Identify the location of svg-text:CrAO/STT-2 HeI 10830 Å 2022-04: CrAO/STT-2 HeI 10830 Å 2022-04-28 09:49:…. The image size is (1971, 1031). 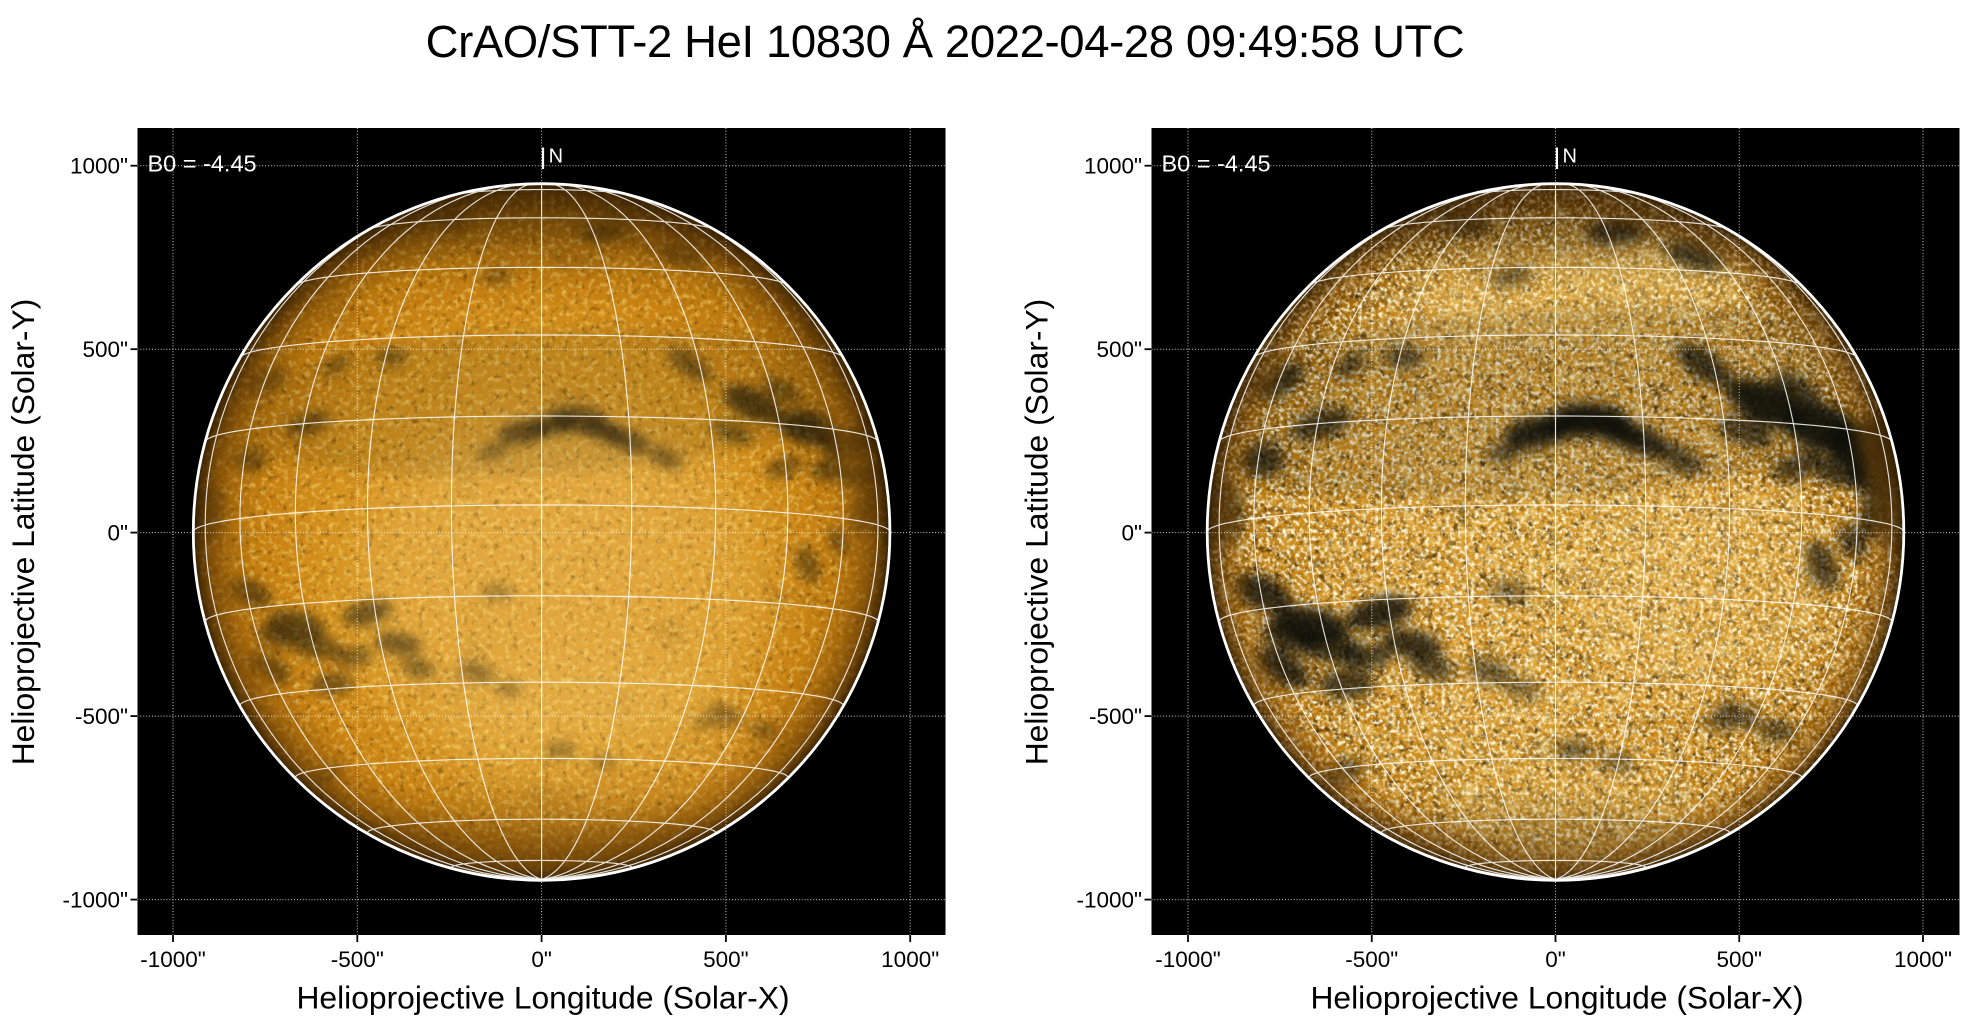
(945, 41).